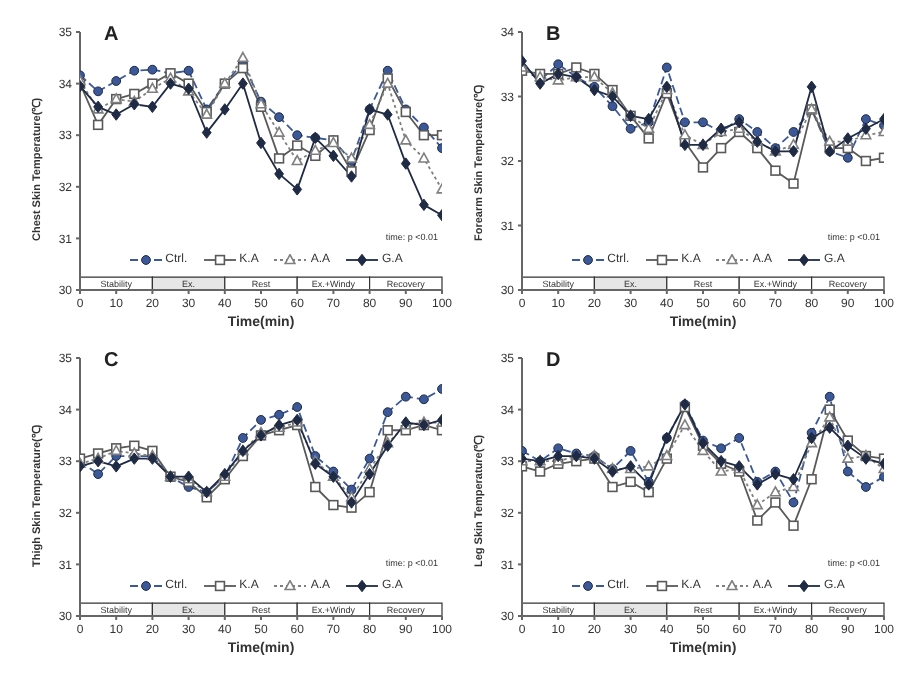  What do you see at coordinates (111, 361) in the screenshot?
I see `chart-title: C` at bounding box center [111, 361].